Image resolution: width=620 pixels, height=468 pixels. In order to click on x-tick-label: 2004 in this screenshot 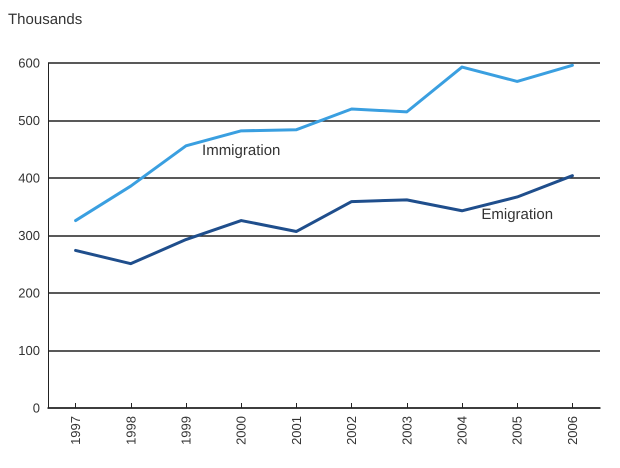, I will do `click(462, 430)`.